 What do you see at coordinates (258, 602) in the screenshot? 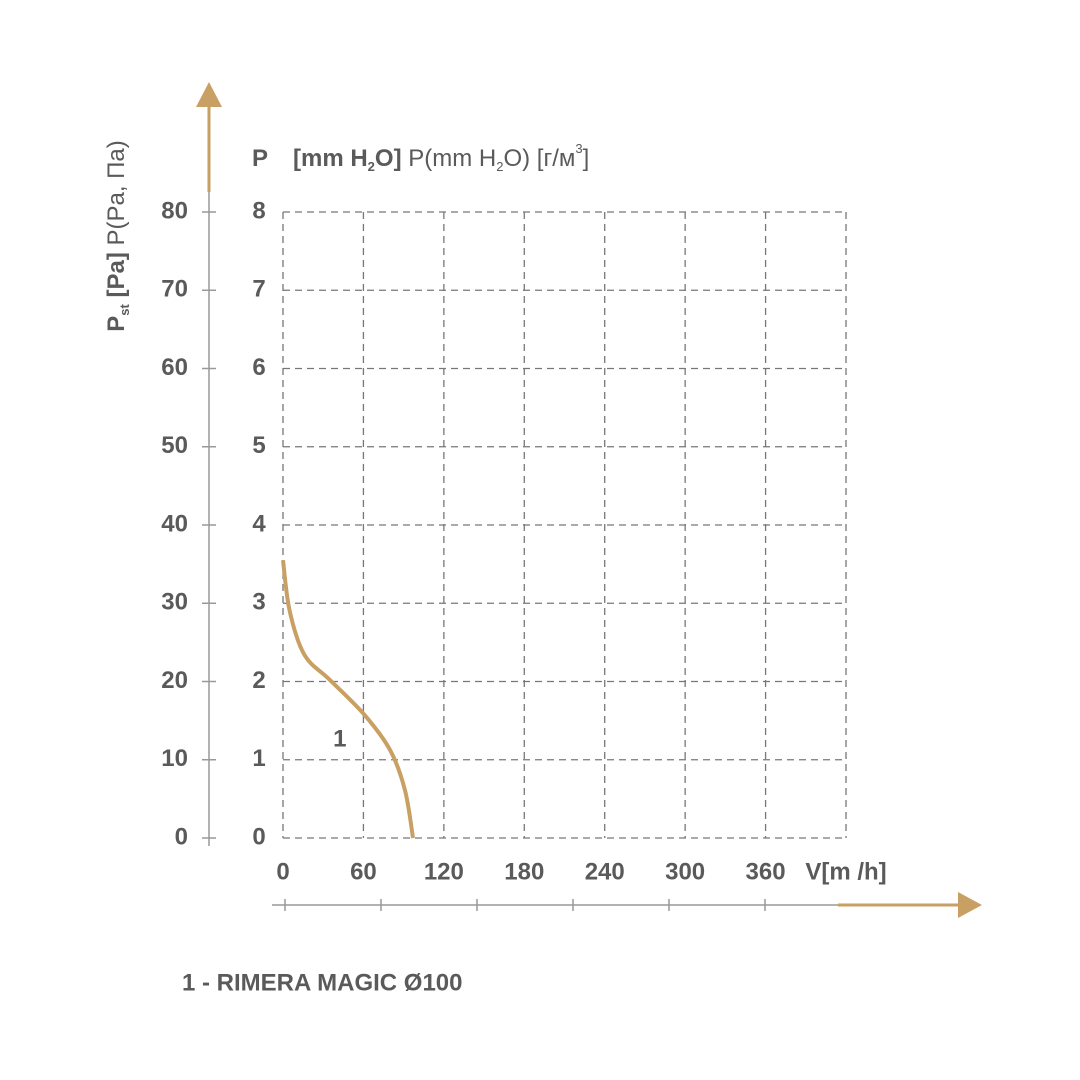
I see `y2-tick-label: 3` at bounding box center [258, 602].